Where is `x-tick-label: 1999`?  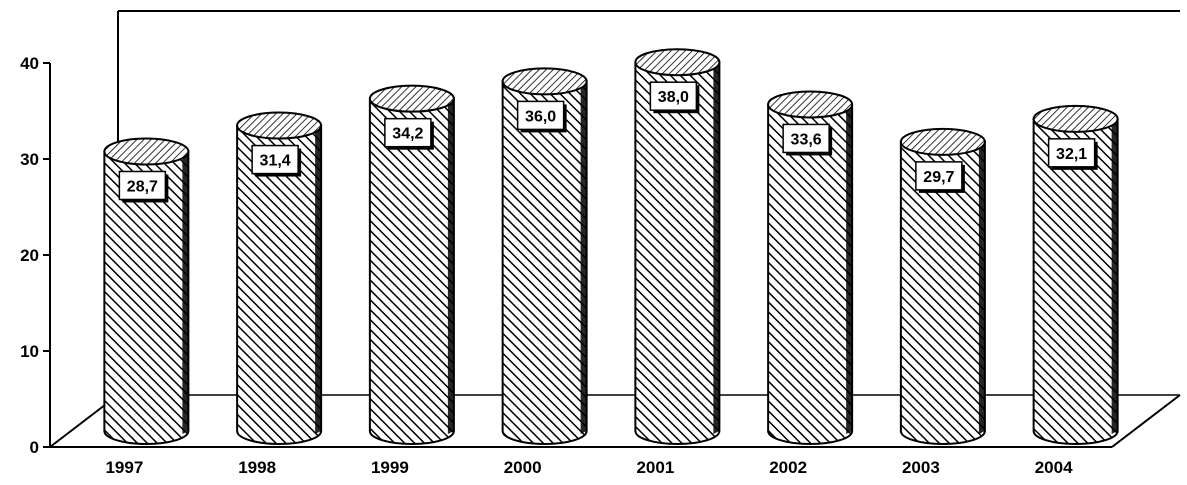 x-tick-label: 1999 is located at coordinates (390, 467).